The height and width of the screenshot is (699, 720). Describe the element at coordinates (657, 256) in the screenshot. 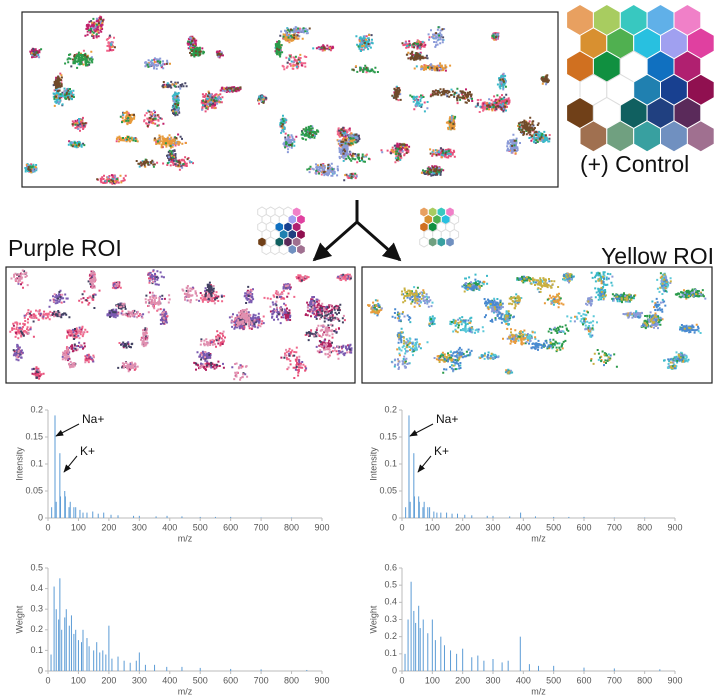

I see `yellow-roi-label: Yellow ROI` at that location.